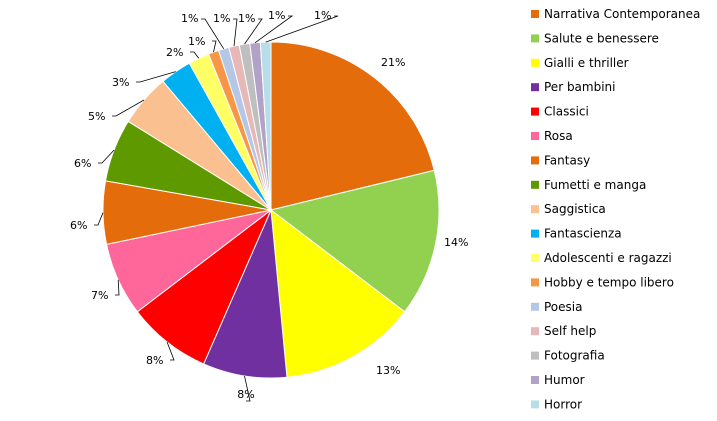  I want to click on data-label-hobby-e-tempo-libero: 1%, so click(196, 41).